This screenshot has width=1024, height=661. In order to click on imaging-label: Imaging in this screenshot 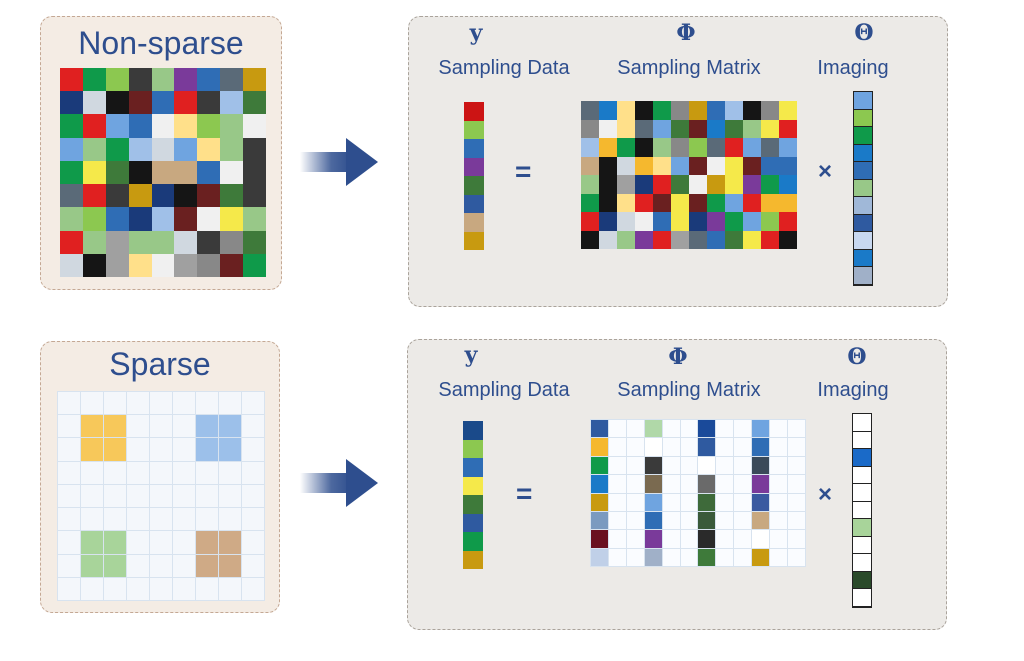, I will do `click(853, 390)`.